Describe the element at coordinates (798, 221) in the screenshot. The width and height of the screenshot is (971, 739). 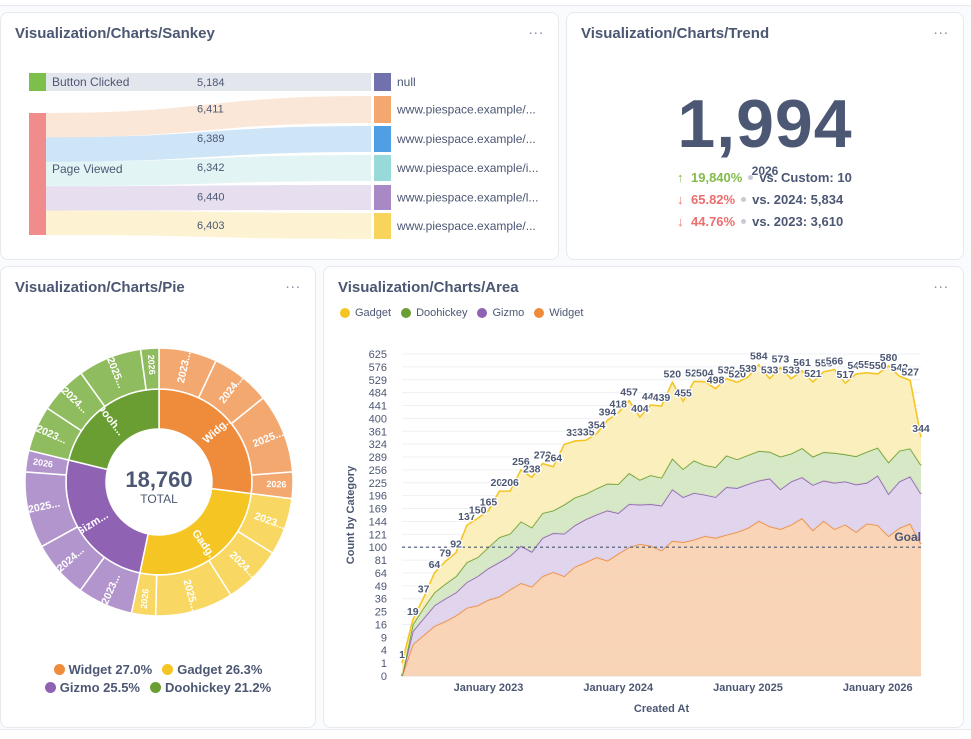
I see `comparison-text: vs. 2023: 3,610` at that location.